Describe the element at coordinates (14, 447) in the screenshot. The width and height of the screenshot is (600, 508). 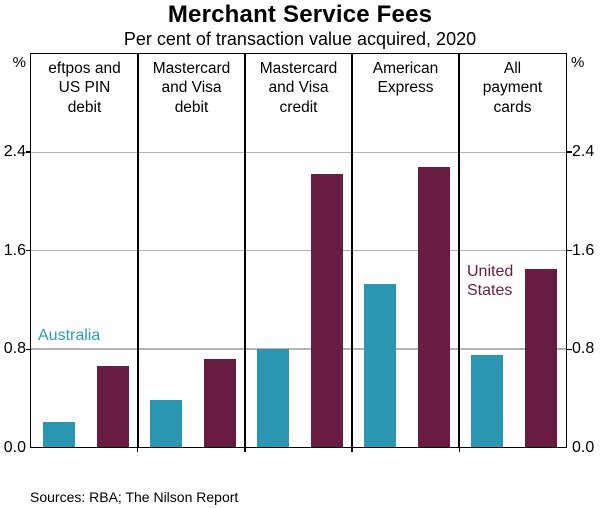
I see `ytick-label-left-0.0: 0.0` at that location.